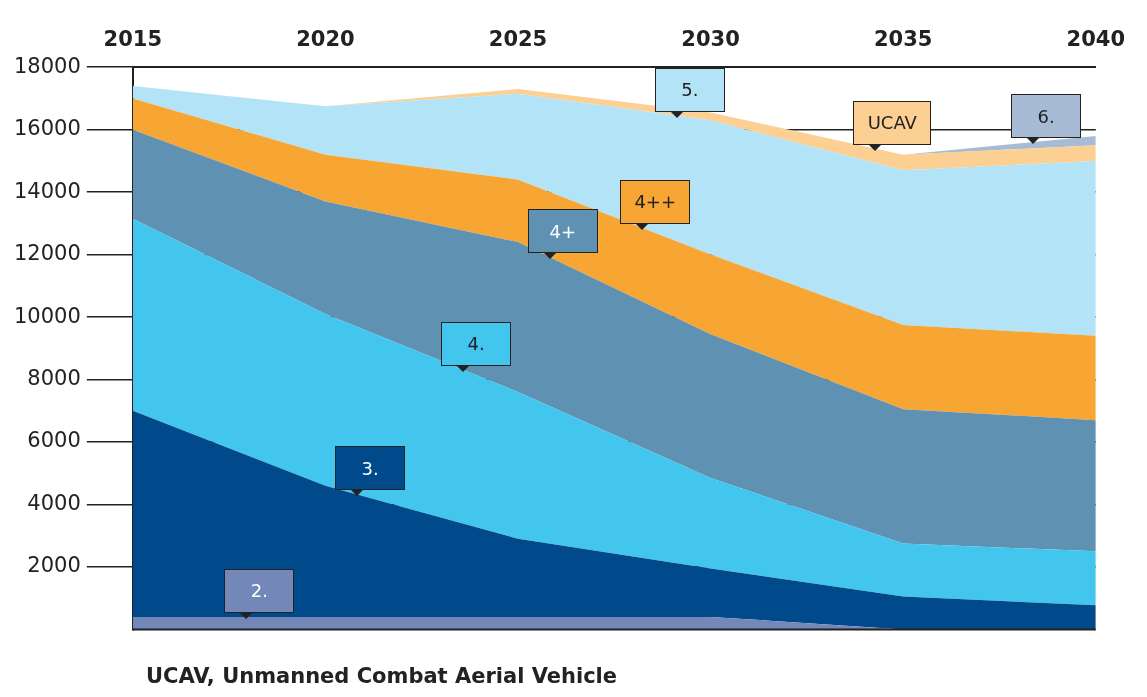  Describe the element at coordinates (1095, 39) in the screenshot. I see `x-tick-label: 2040` at that location.